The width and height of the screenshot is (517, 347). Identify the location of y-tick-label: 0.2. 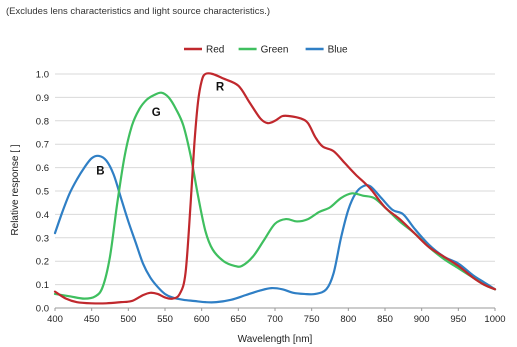
(42, 262).